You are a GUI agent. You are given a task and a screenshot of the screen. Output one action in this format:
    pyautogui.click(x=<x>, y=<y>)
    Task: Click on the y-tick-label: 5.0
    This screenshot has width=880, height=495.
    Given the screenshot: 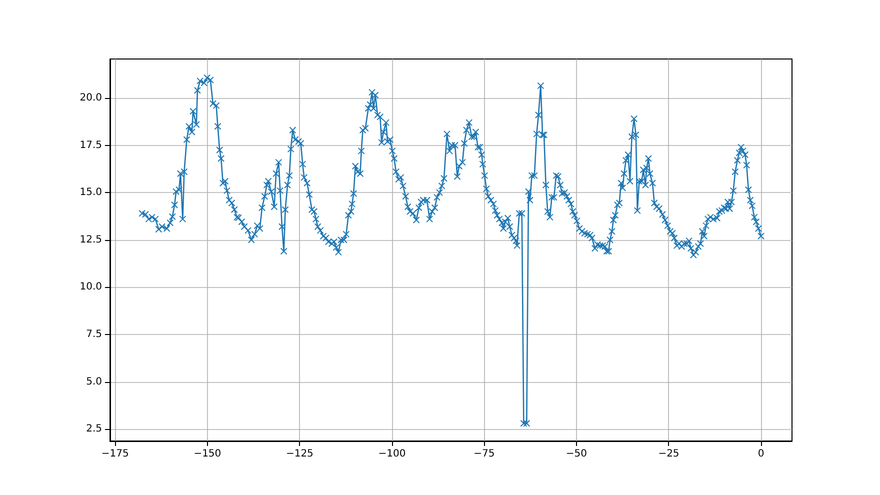 What is the action you would take?
    pyautogui.click(x=94, y=382)
    